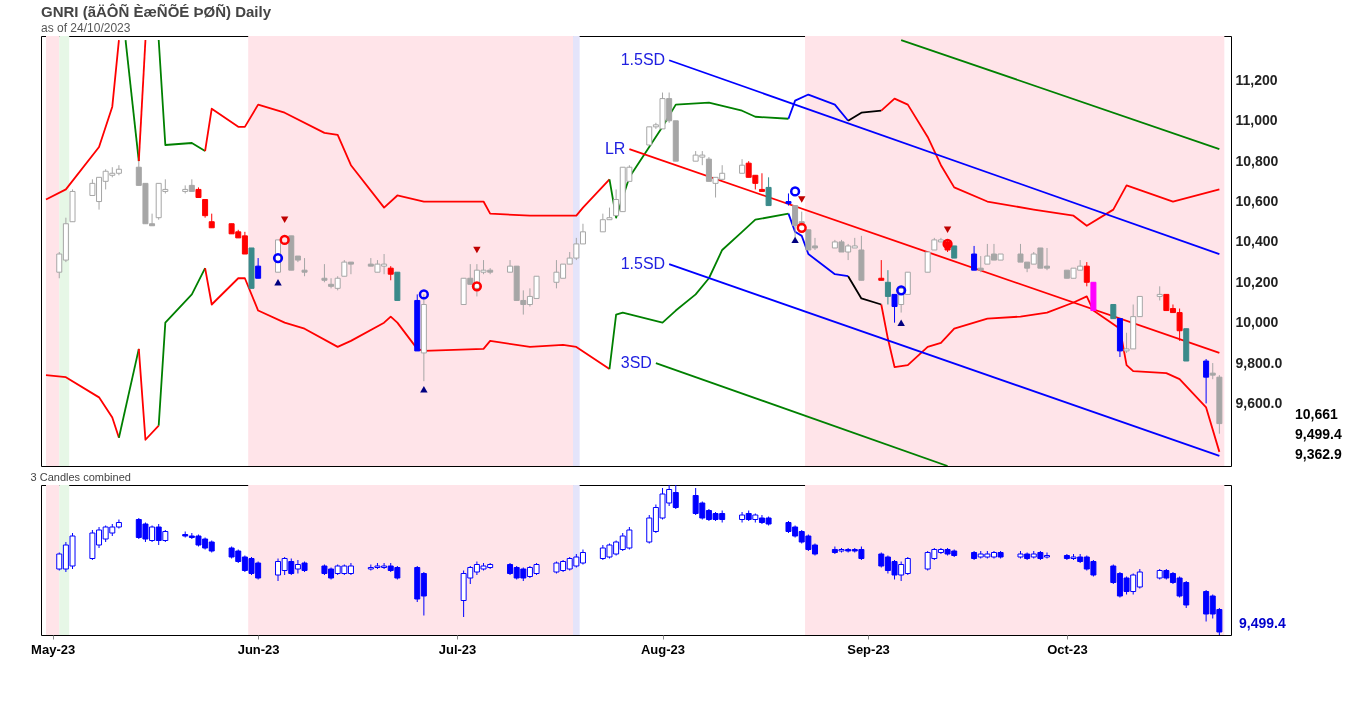  What do you see at coordinates (1067, 649) in the screenshot?
I see `x-tick-label: Oct-23` at bounding box center [1067, 649].